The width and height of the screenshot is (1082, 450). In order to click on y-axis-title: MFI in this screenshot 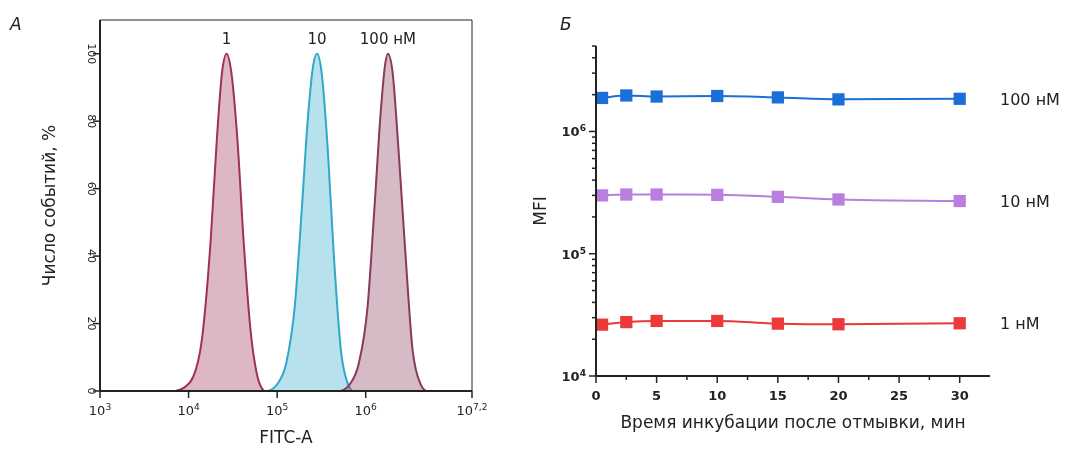, I will do `click(540, 211)`.